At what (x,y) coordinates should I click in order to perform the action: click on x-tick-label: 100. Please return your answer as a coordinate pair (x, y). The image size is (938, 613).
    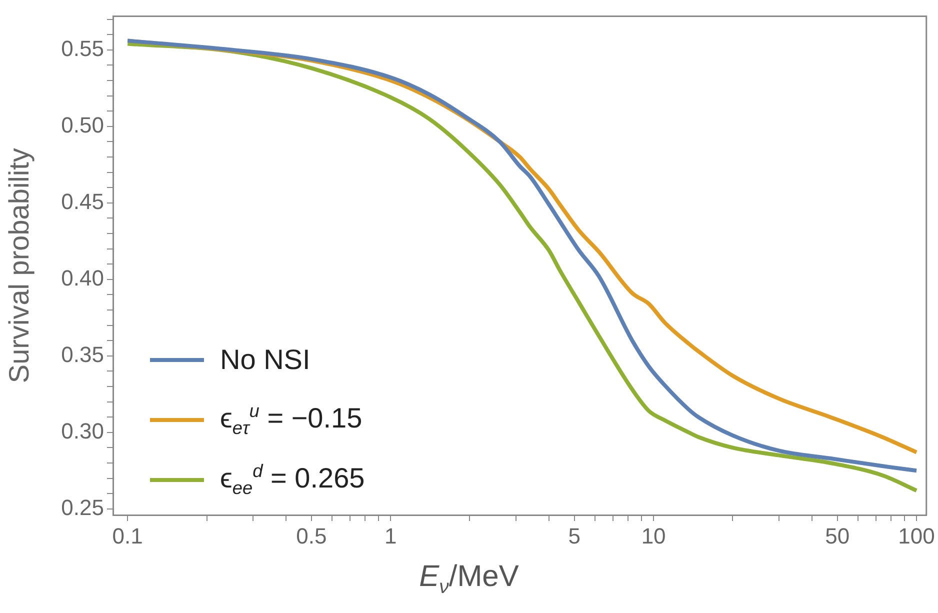
    Looking at the image, I should click on (916, 535).